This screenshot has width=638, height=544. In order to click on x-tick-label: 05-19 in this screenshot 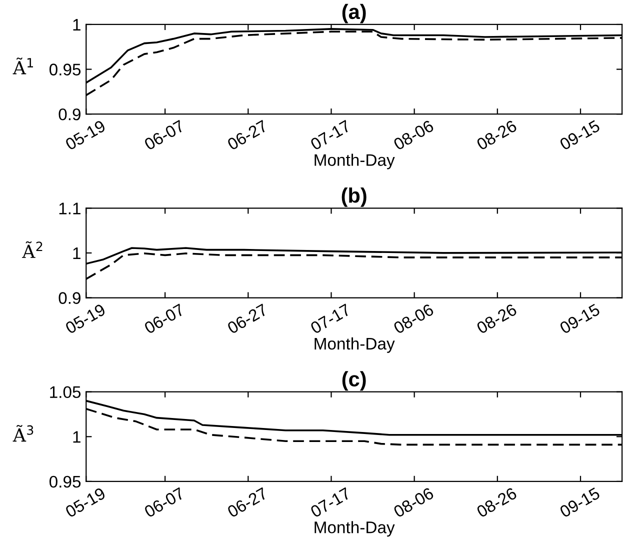, I will do `click(85, 502)`.